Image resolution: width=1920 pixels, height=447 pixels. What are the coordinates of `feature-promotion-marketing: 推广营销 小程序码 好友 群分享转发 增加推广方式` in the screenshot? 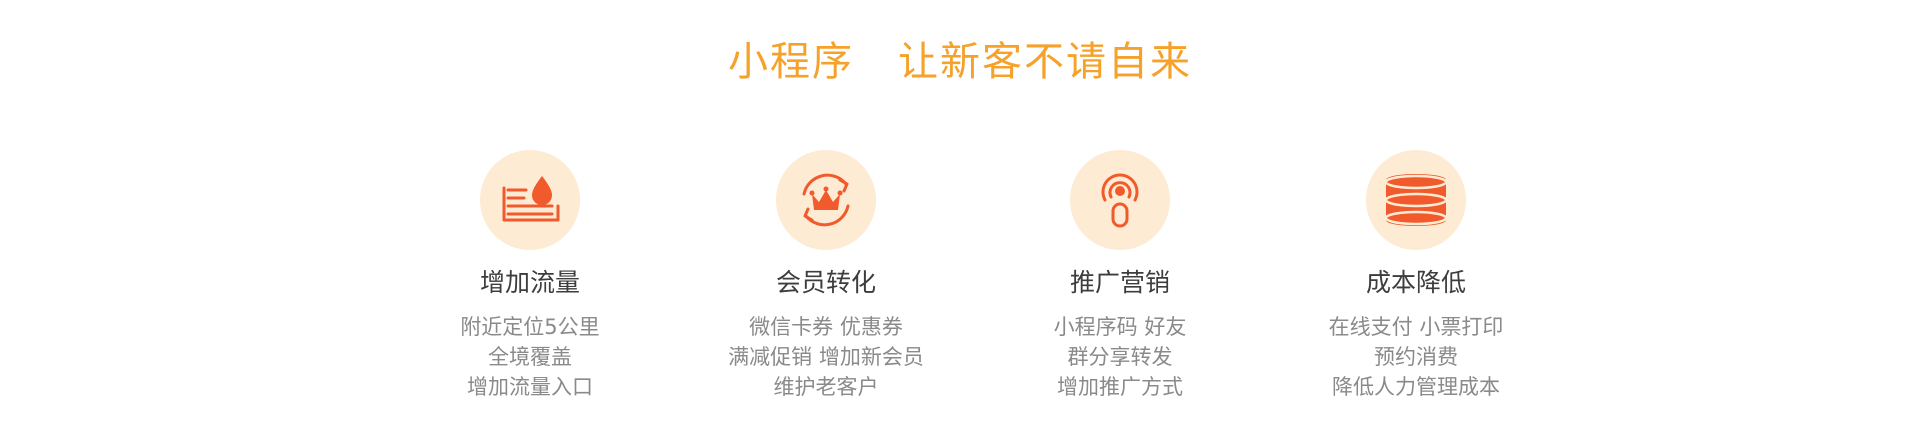 It's located at (1120, 276).